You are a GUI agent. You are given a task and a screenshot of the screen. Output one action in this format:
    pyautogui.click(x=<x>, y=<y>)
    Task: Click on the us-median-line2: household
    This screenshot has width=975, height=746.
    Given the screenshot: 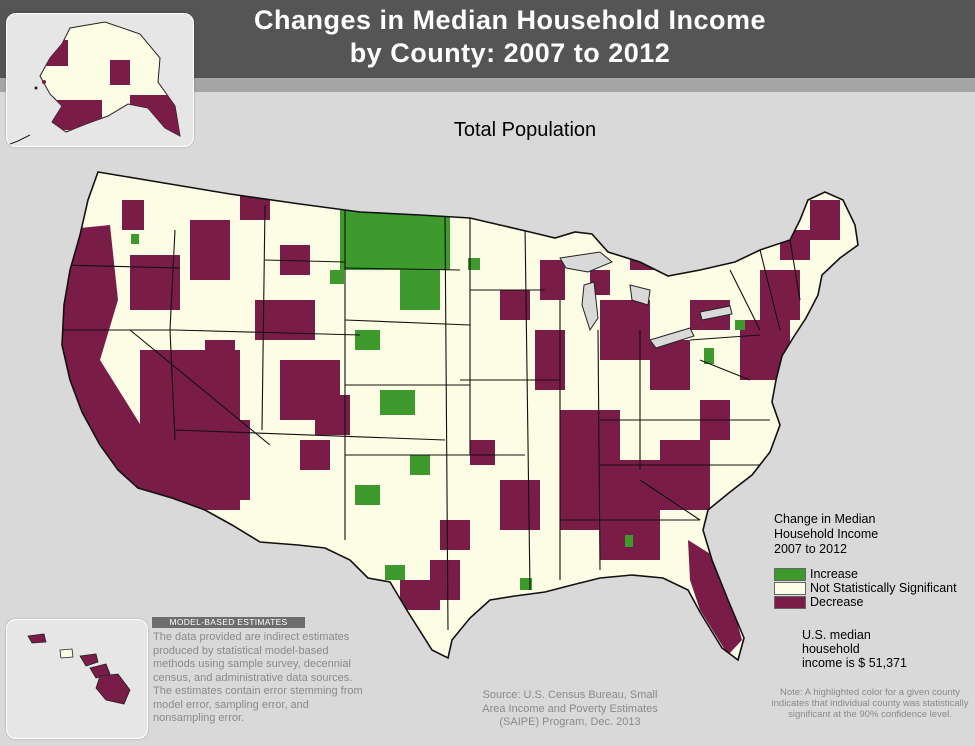 What is the action you would take?
    pyautogui.click(x=831, y=649)
    